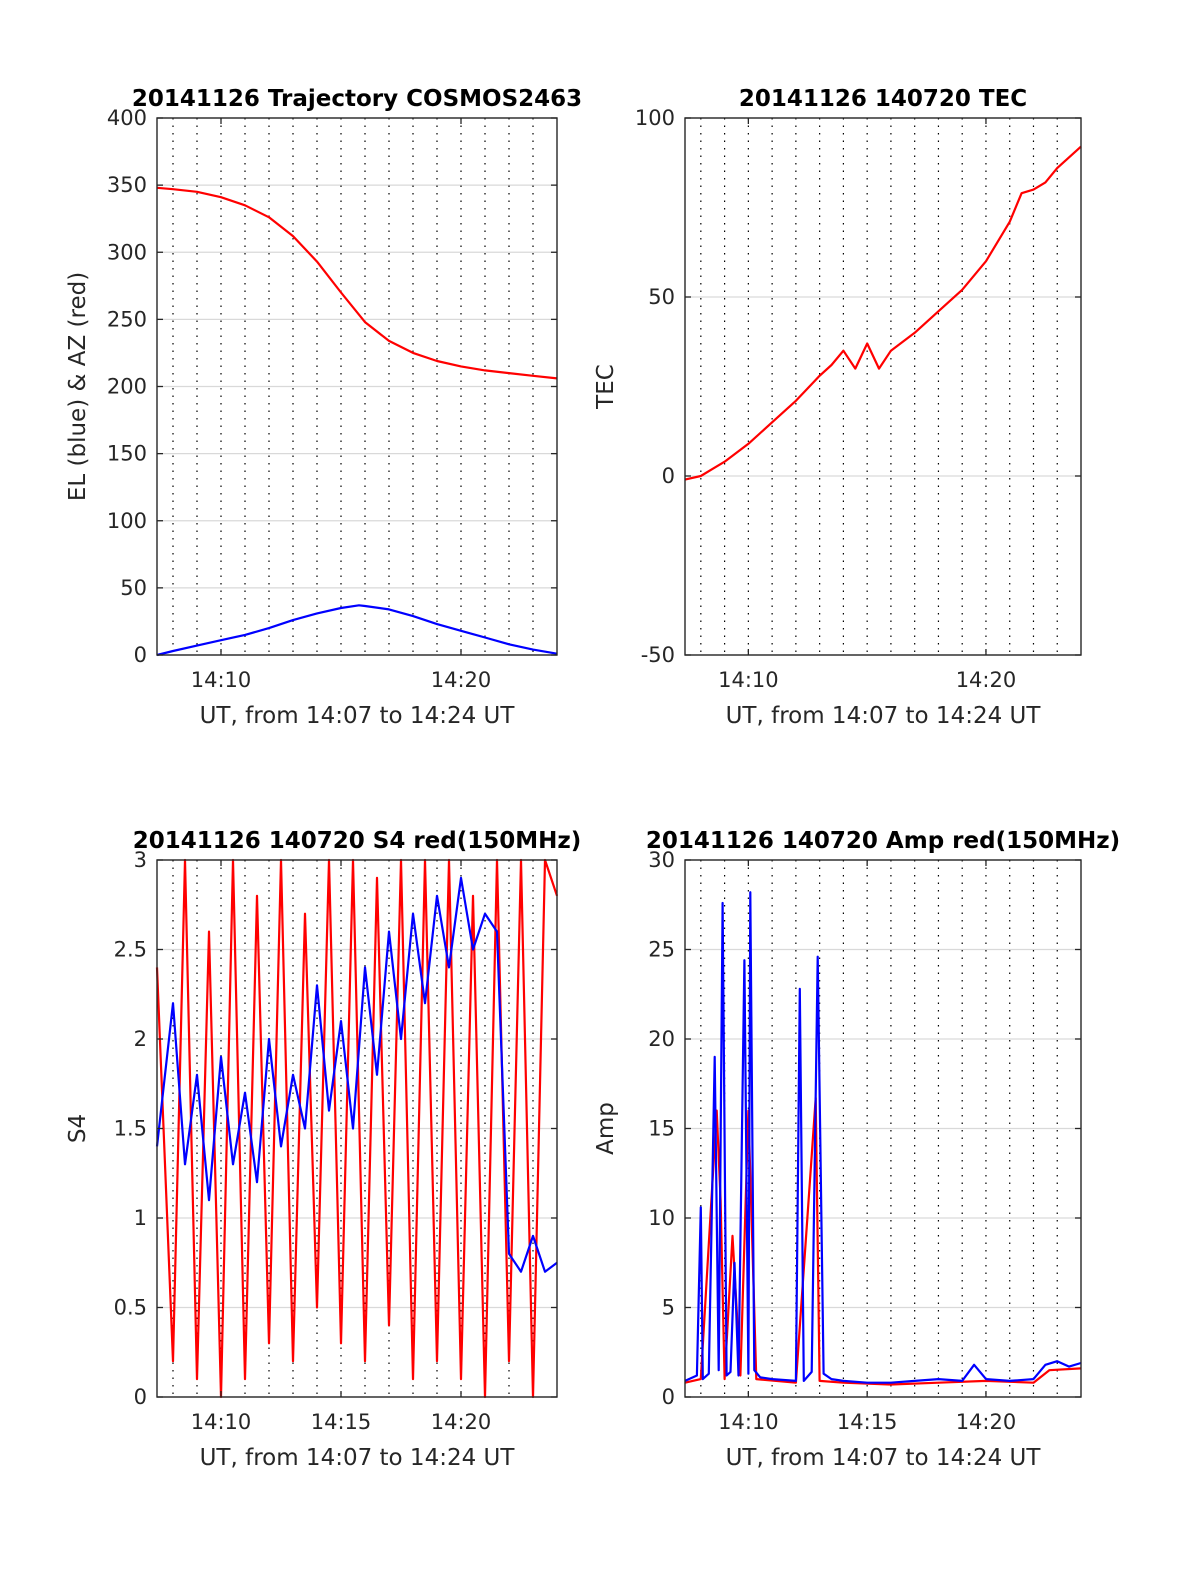 This screenshot has width=1200, height=1575. What do you see at coordinates (127, 185) in the screenshot?
I see `trajectory-ytick-7: 350` at bounding box center [127, 185].